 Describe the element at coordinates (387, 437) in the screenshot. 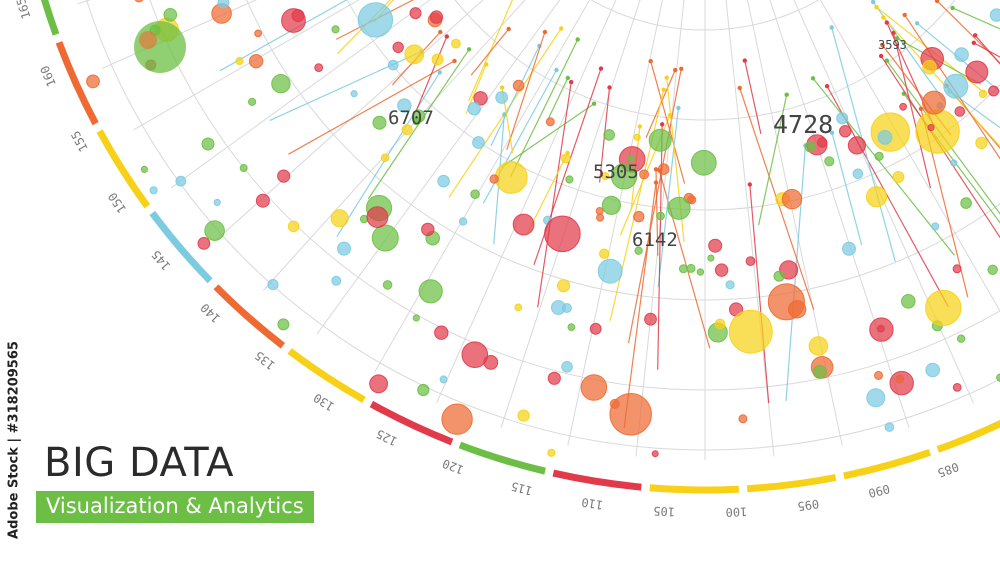

I see `scale-label: 125` at that location.